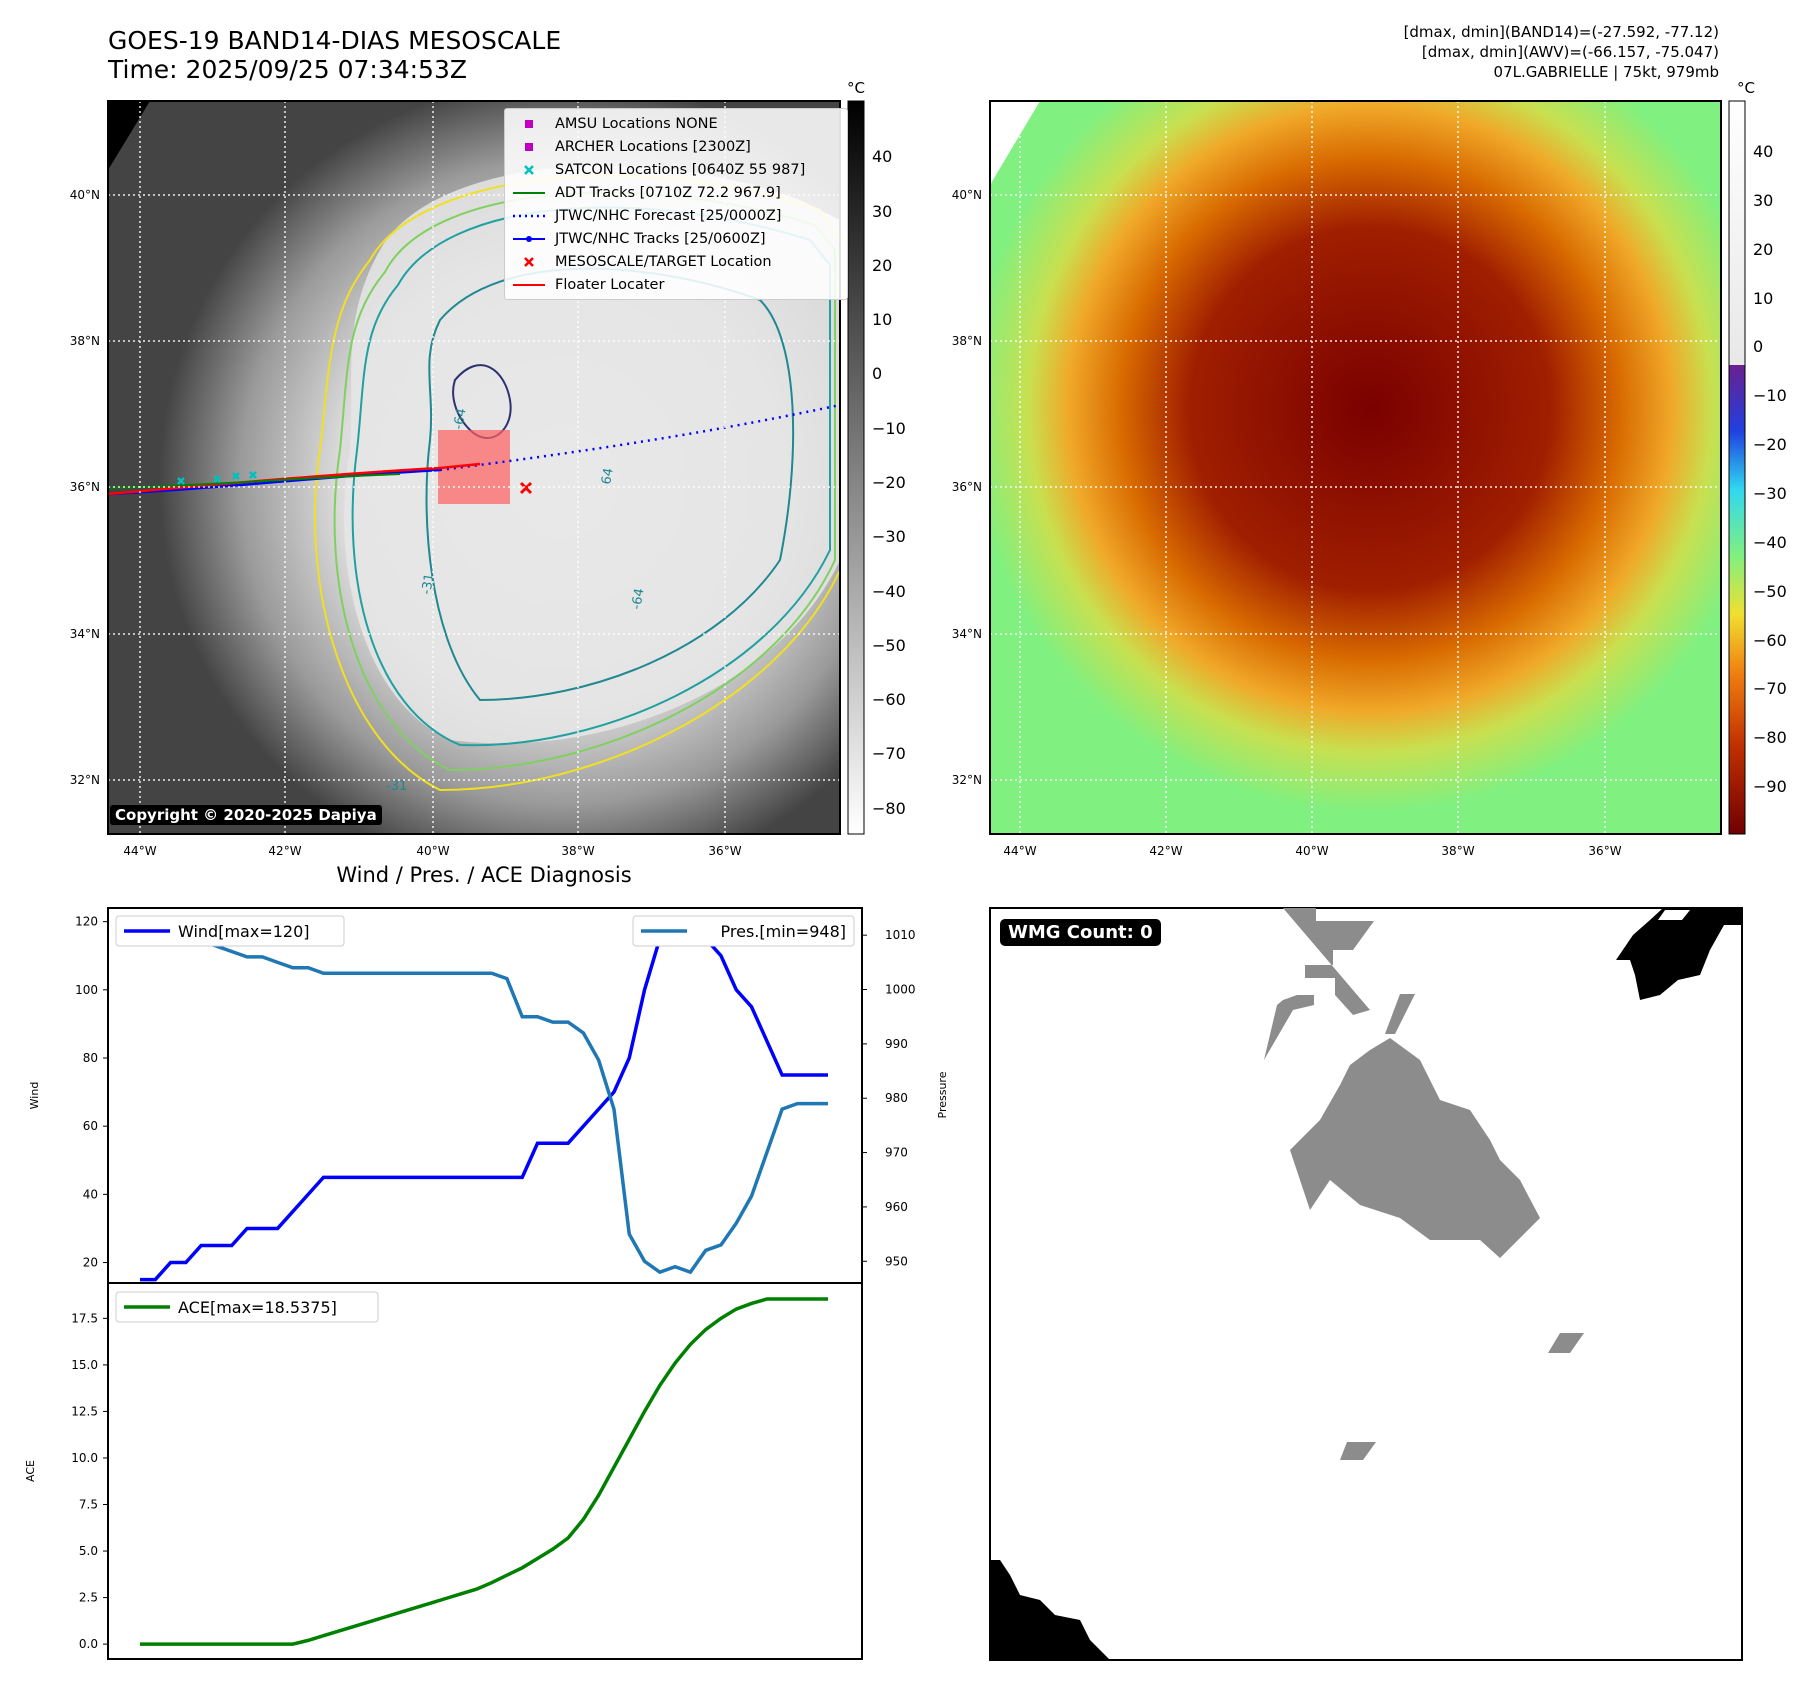  I want to click on ir-cbar-tick: −40, so click(889, 591).